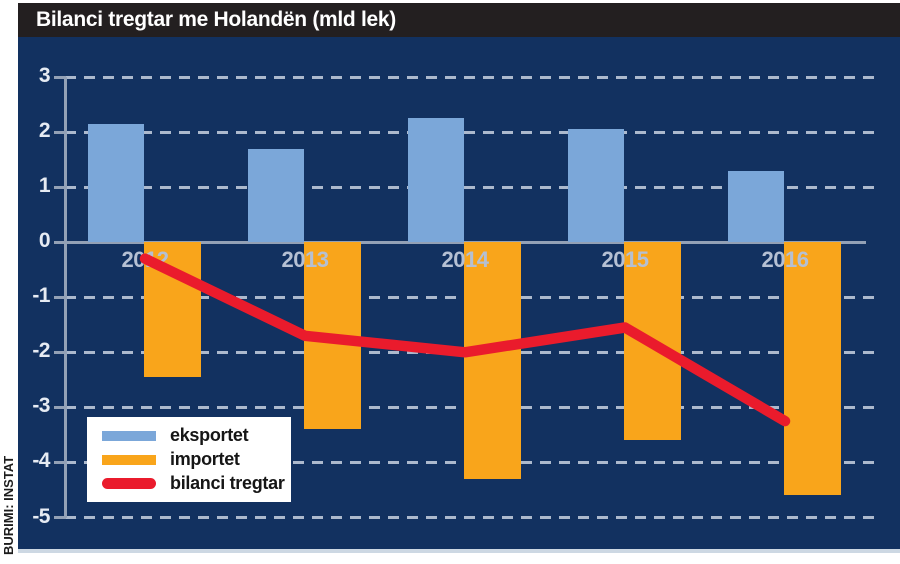  What do you see at coordinates (459, 20) in the screenshot?
I see `chart-title-bar: Bilanci tregtar me Holandën (mld lek)` at bounding box center [459, 20].